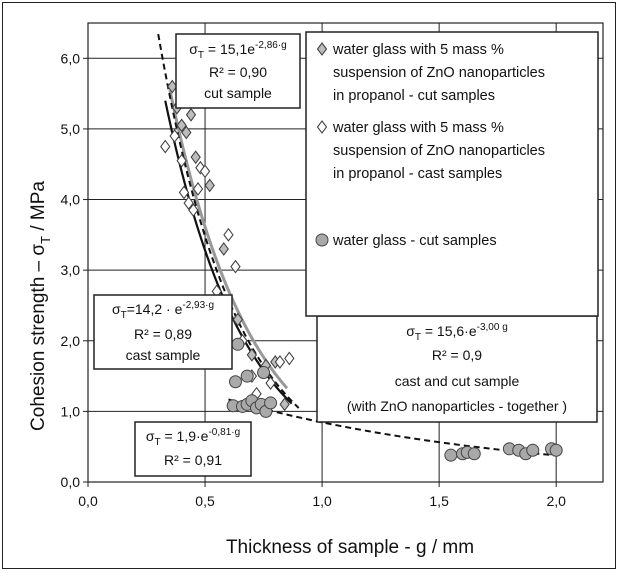  I want to click on y-tick-label: 5,0, so click(71, 129).